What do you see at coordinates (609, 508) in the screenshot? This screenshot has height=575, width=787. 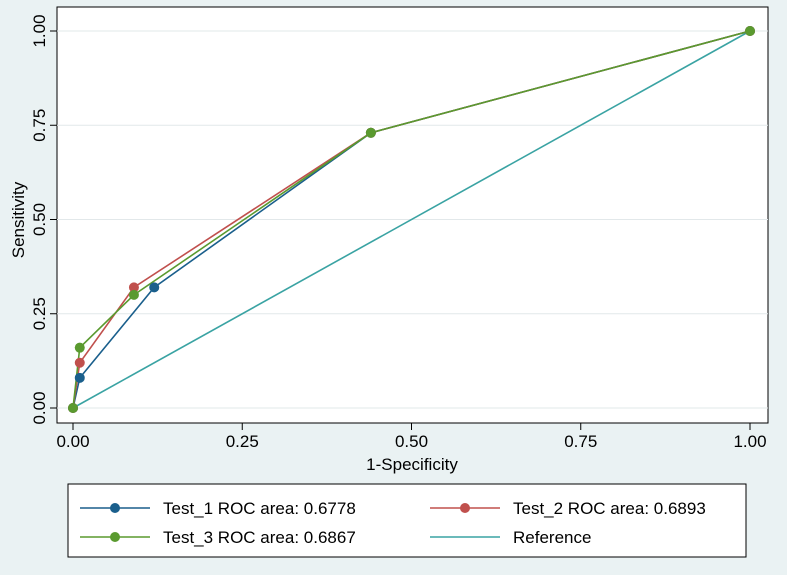 I see `legend-label-1: Test_2 ROC area: 0.6893` at bounding box center [609, 508].